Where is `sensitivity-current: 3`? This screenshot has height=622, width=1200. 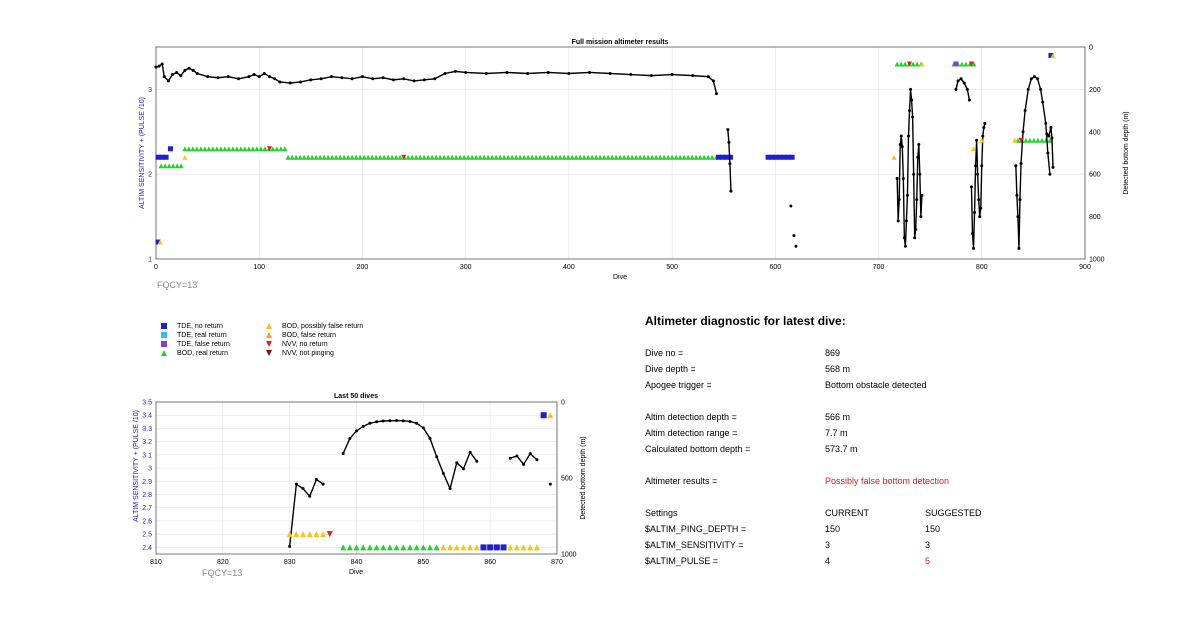 sensitivity-current: 3 is located at coordinates (828, 545).